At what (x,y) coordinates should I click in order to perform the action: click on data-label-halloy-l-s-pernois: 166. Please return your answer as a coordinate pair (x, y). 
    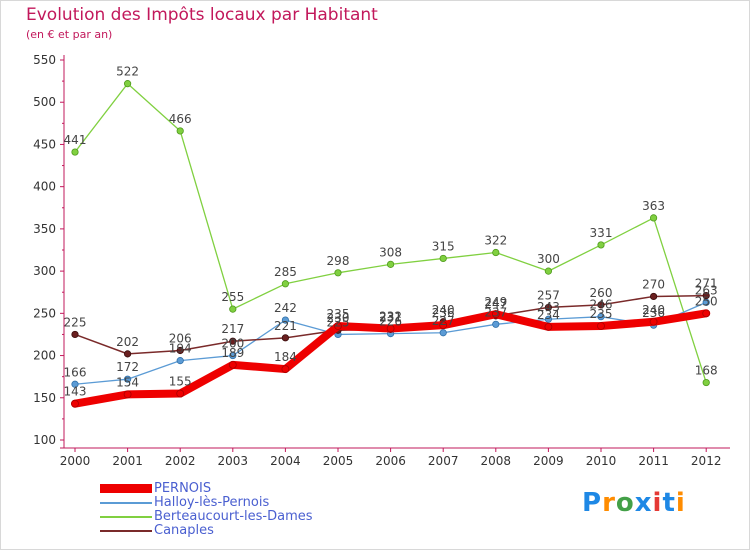
    Looking at the image, I should click on (75, 372).